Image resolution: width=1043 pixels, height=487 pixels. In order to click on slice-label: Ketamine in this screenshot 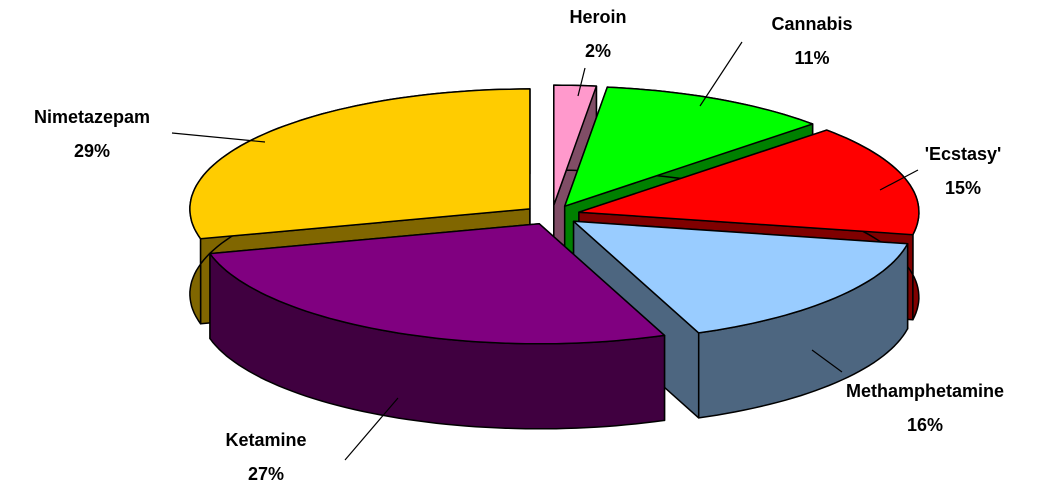, I will do `click(265, 440)`.